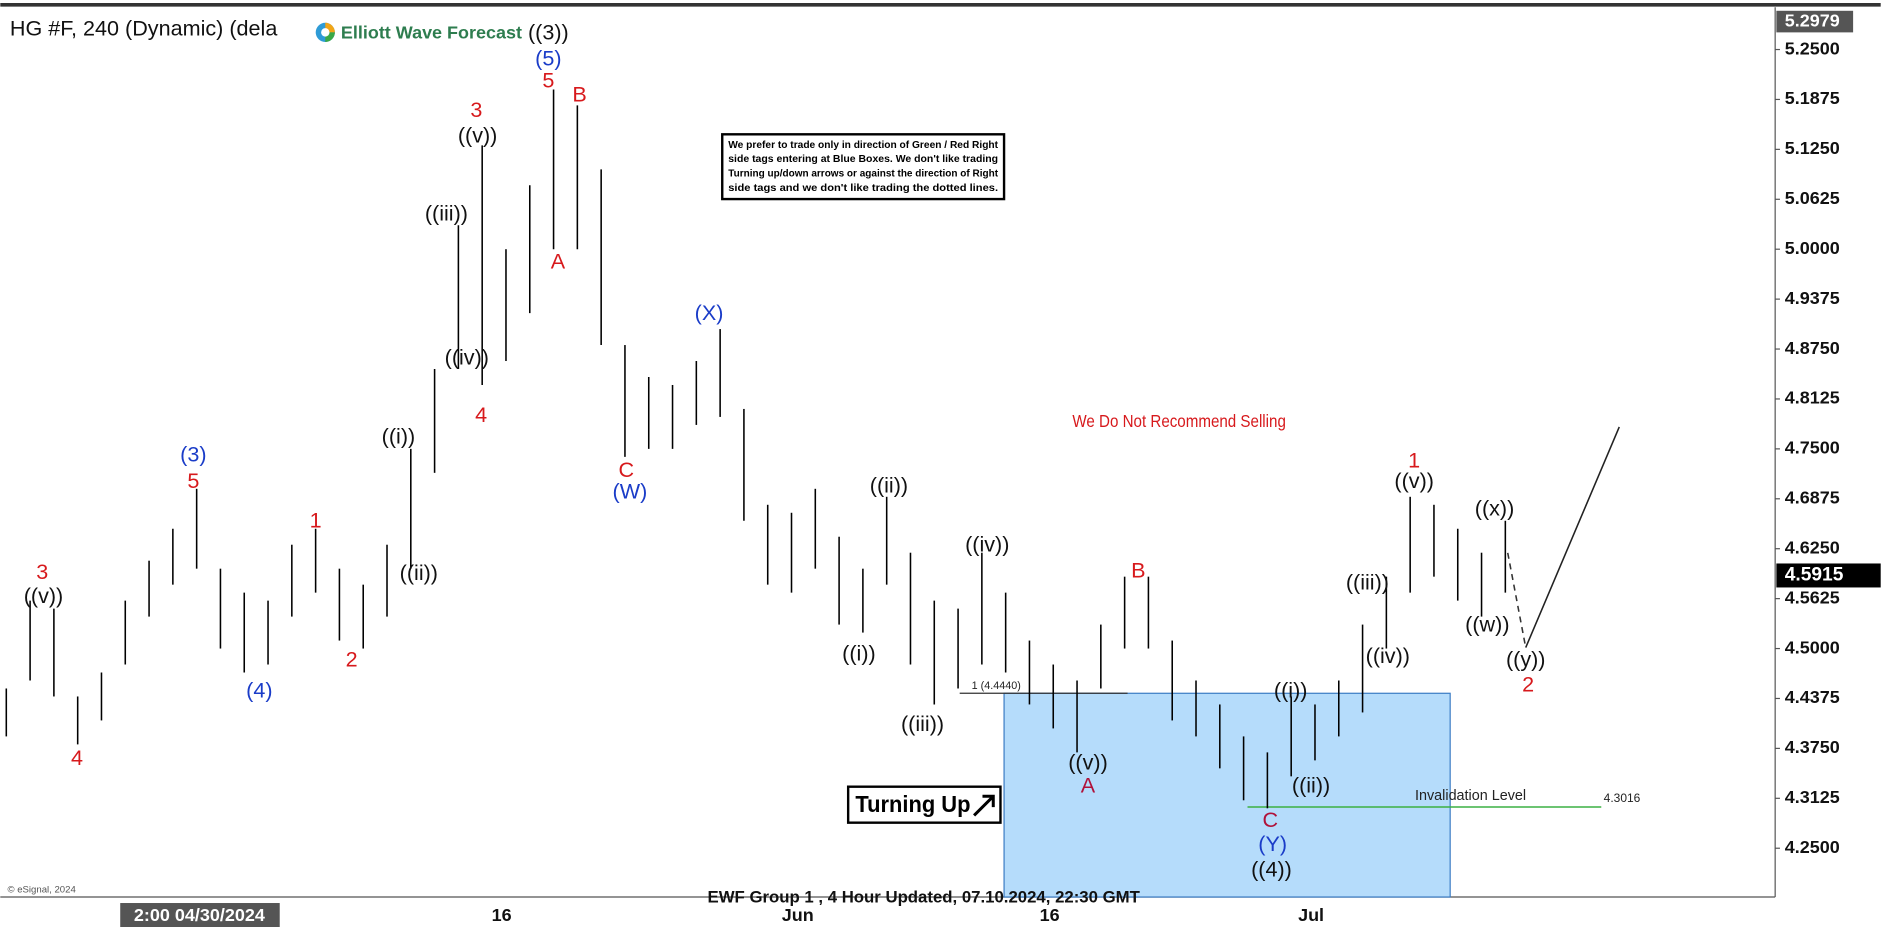 The width and height of the screenshot is (1881, 933). I want to click on wave-label: (5), so click(548, 58).